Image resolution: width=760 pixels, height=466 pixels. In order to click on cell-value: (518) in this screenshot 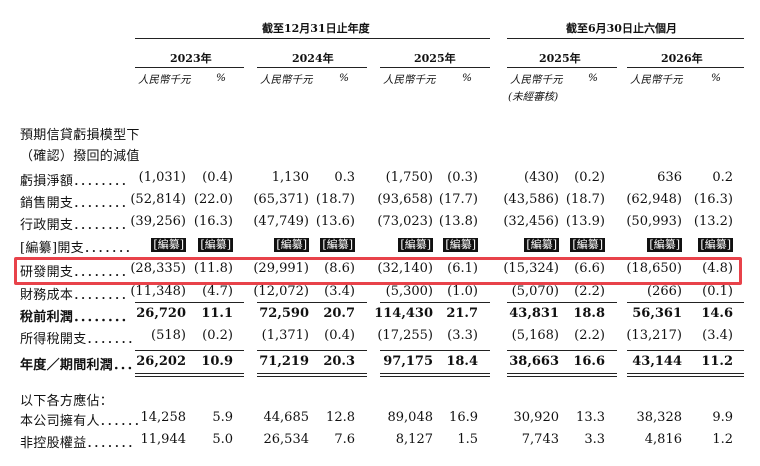, I will do `click(168, 335)`.